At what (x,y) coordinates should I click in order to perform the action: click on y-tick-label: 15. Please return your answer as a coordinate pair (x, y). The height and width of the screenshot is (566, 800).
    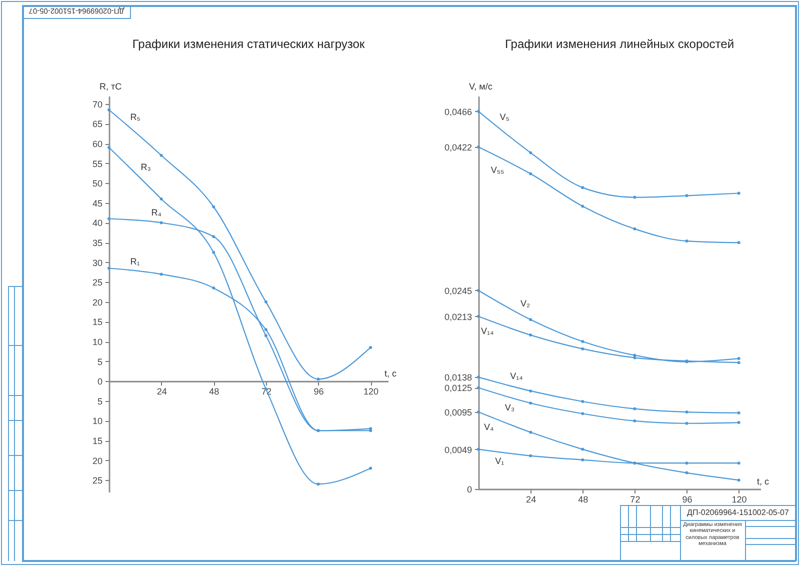
    Looking at the image, I should click on (97, 441).